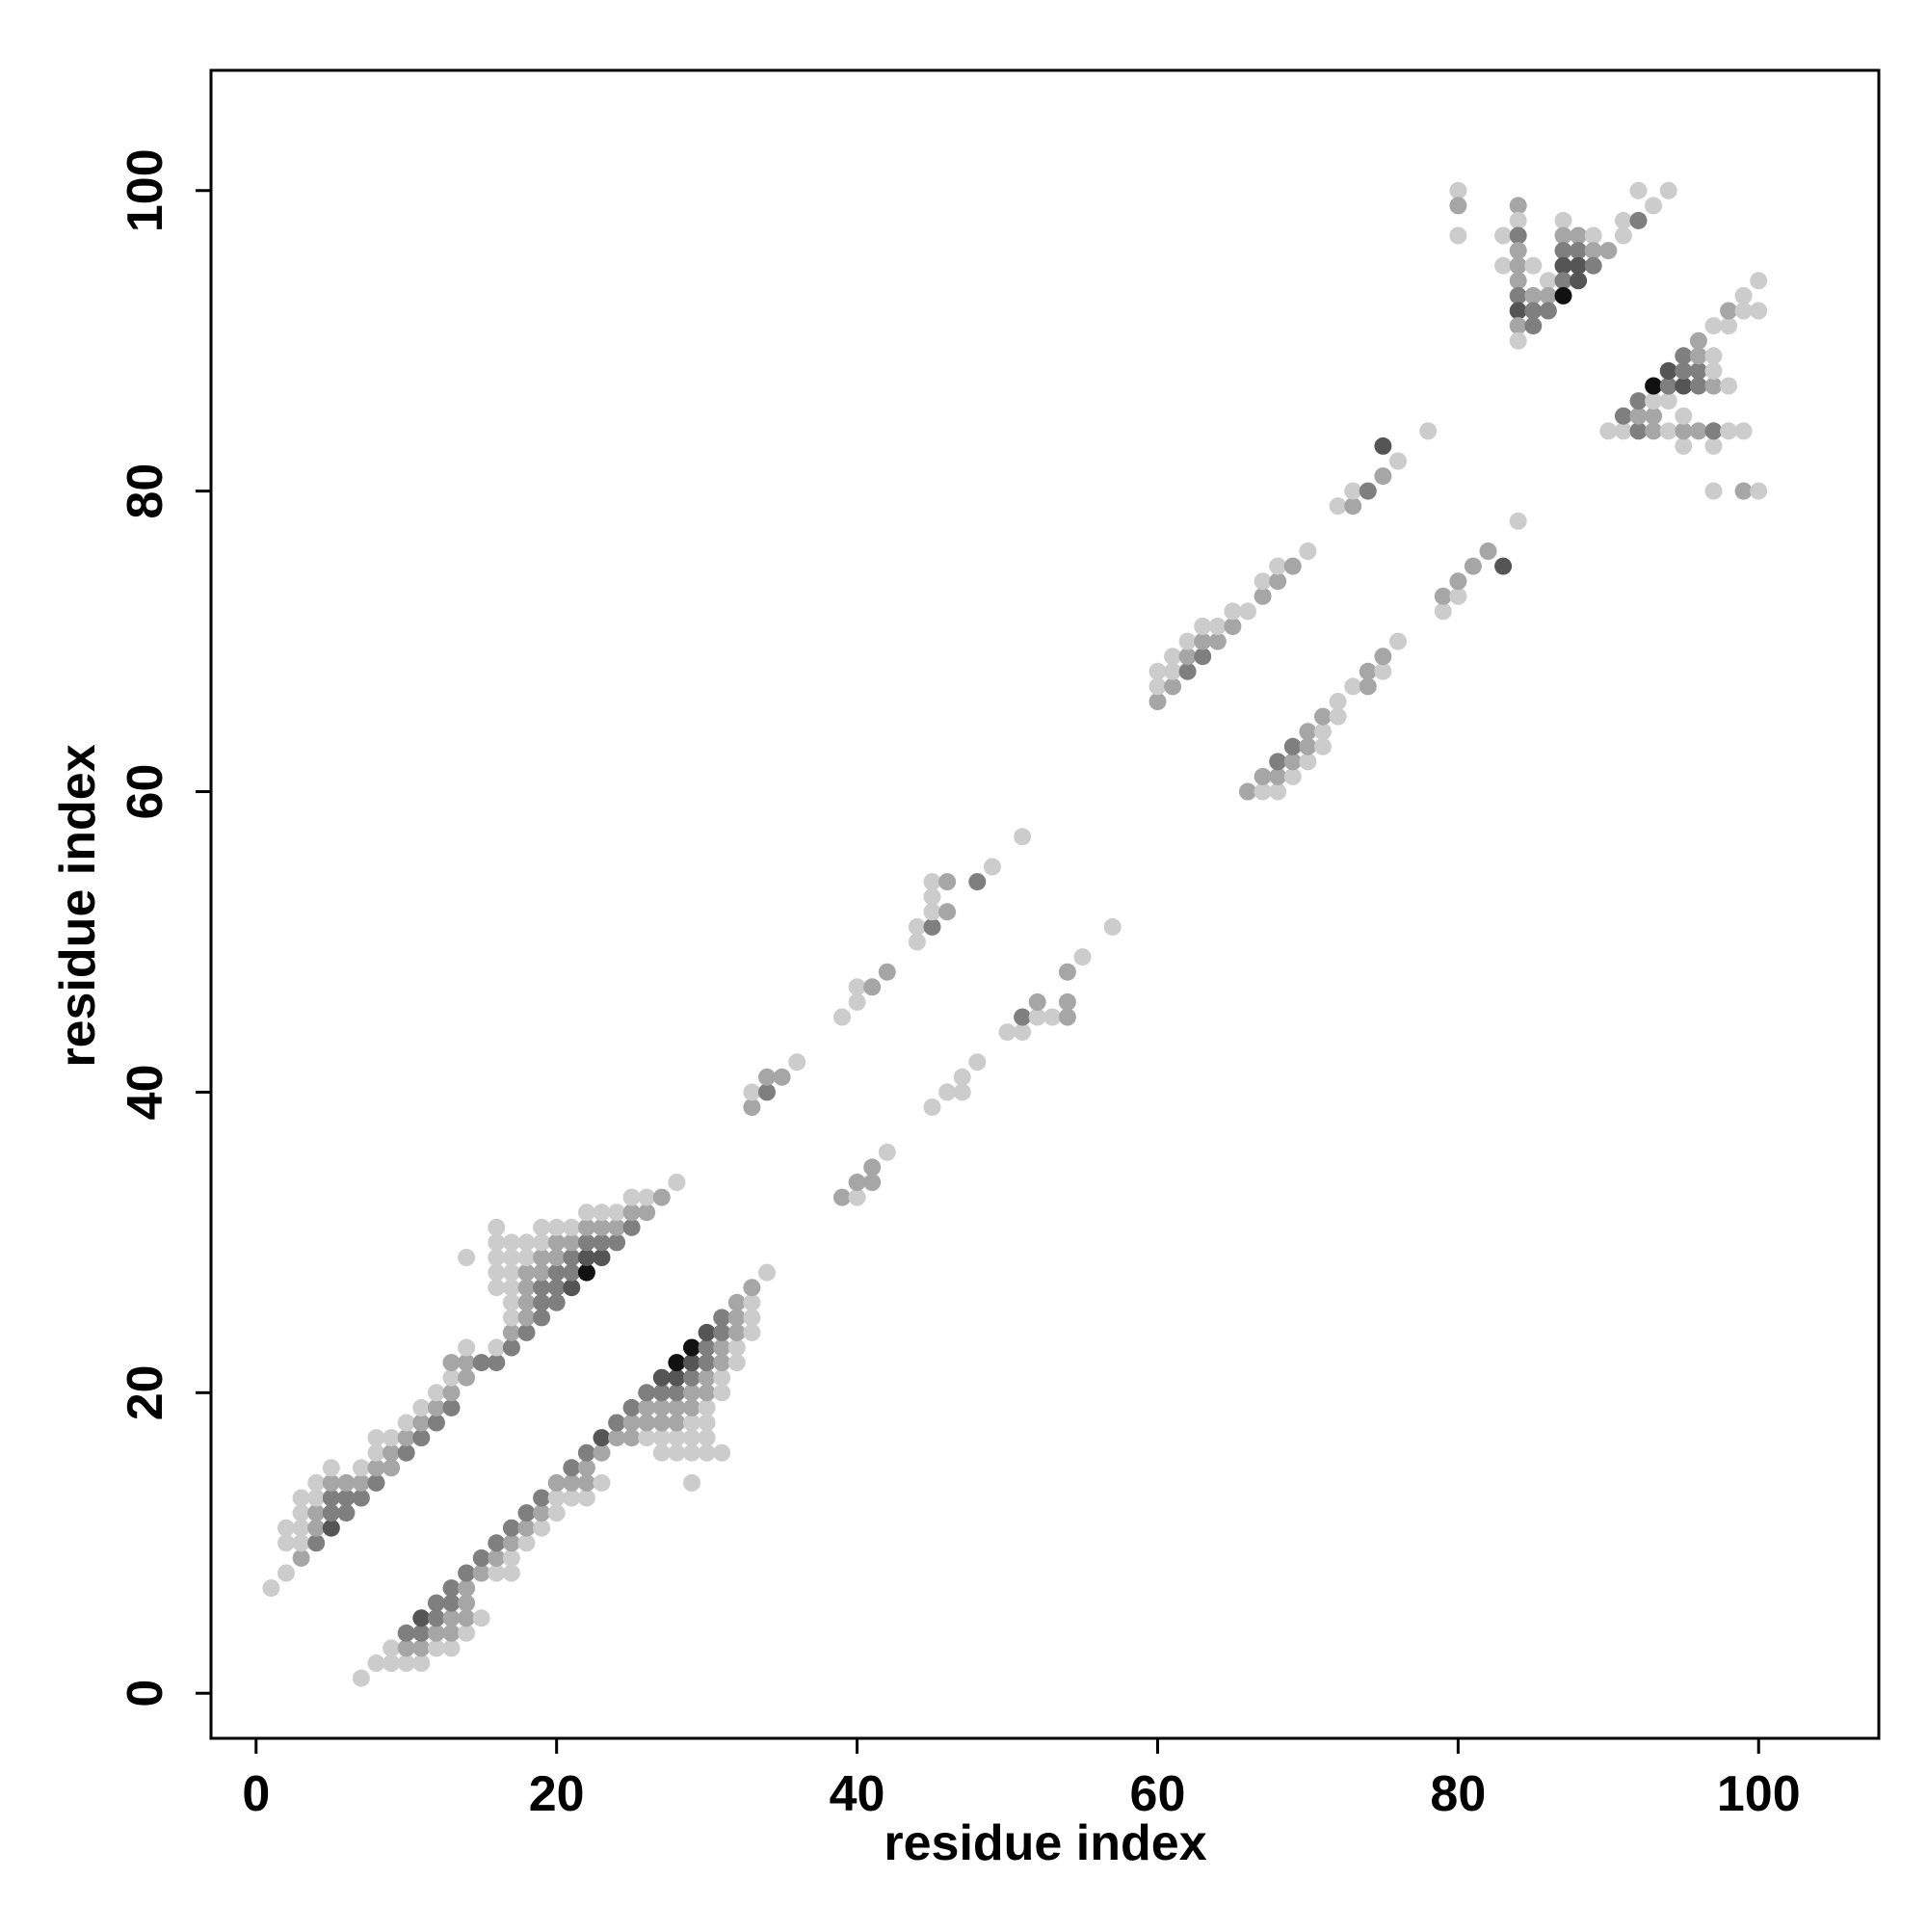  I want to click on x-tick-label: 60, so click(1158, 1794).